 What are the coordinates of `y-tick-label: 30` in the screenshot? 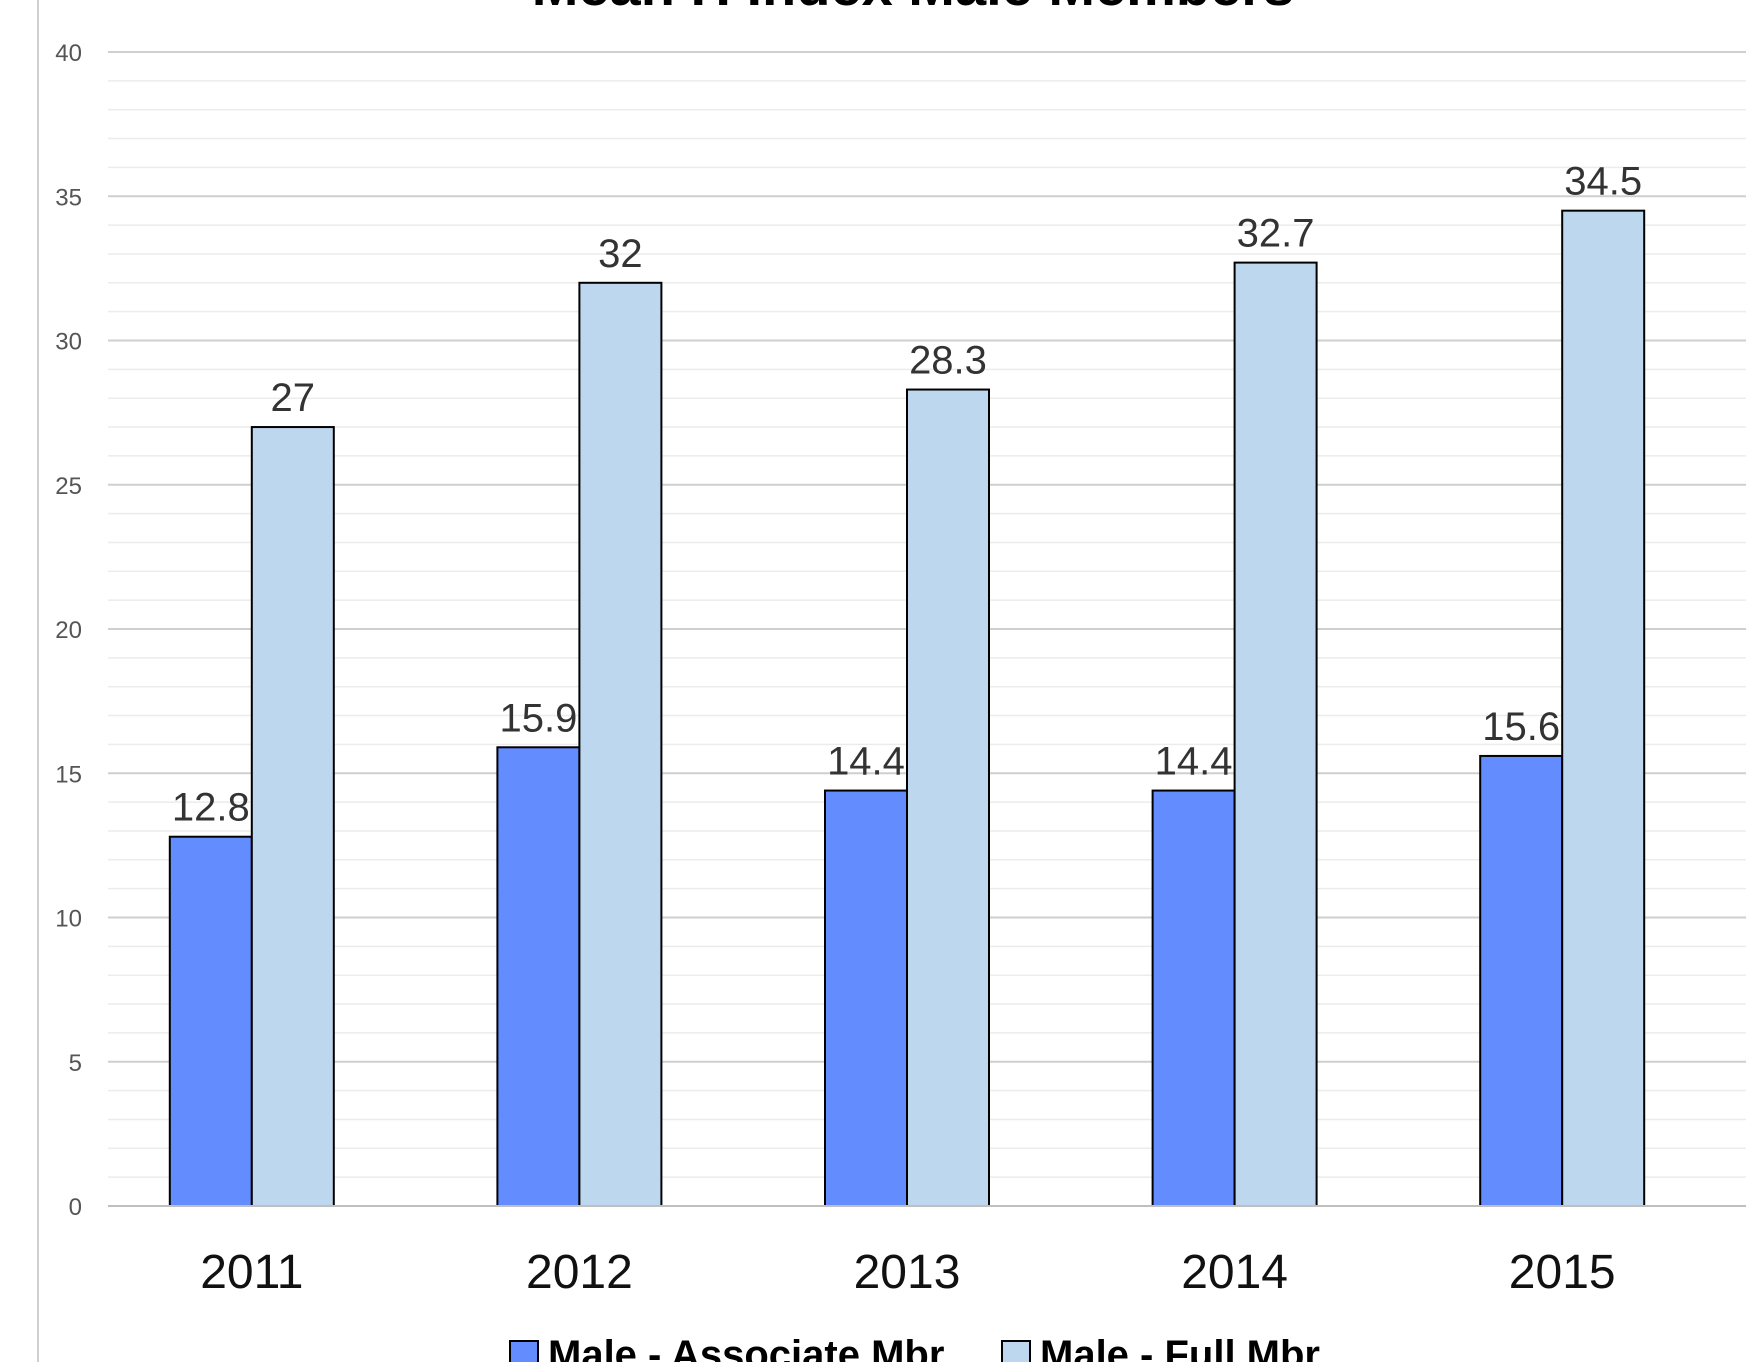 It's located at (68, 342).